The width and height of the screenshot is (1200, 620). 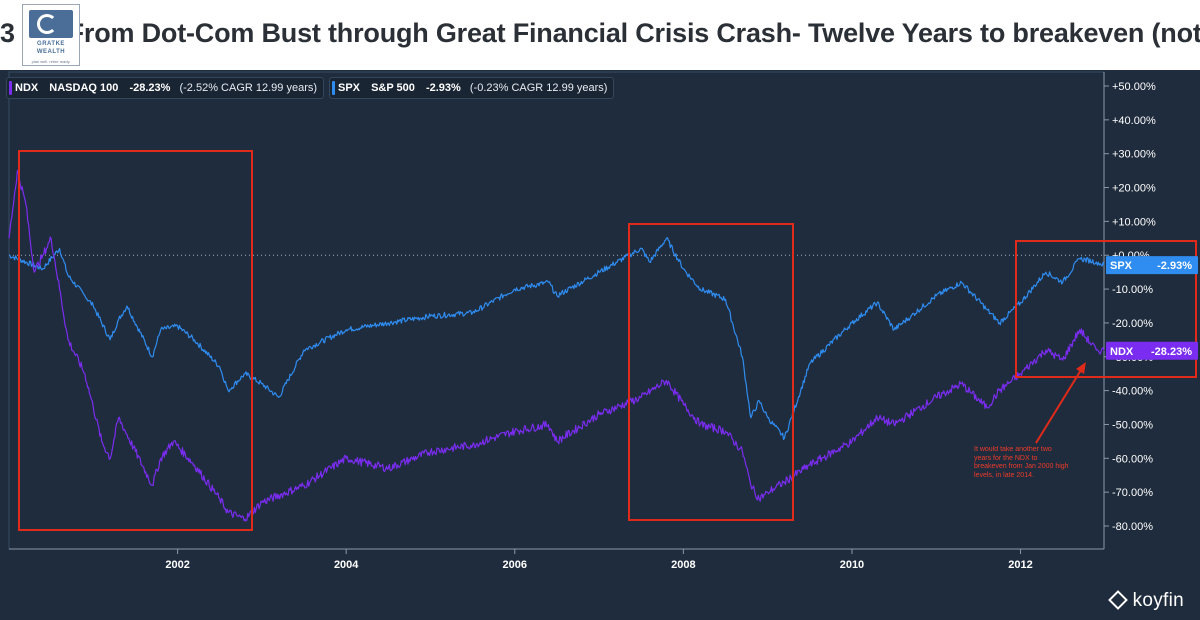 I want to click on y-tick-label: -50.00%, so click(x=1132, y=425).